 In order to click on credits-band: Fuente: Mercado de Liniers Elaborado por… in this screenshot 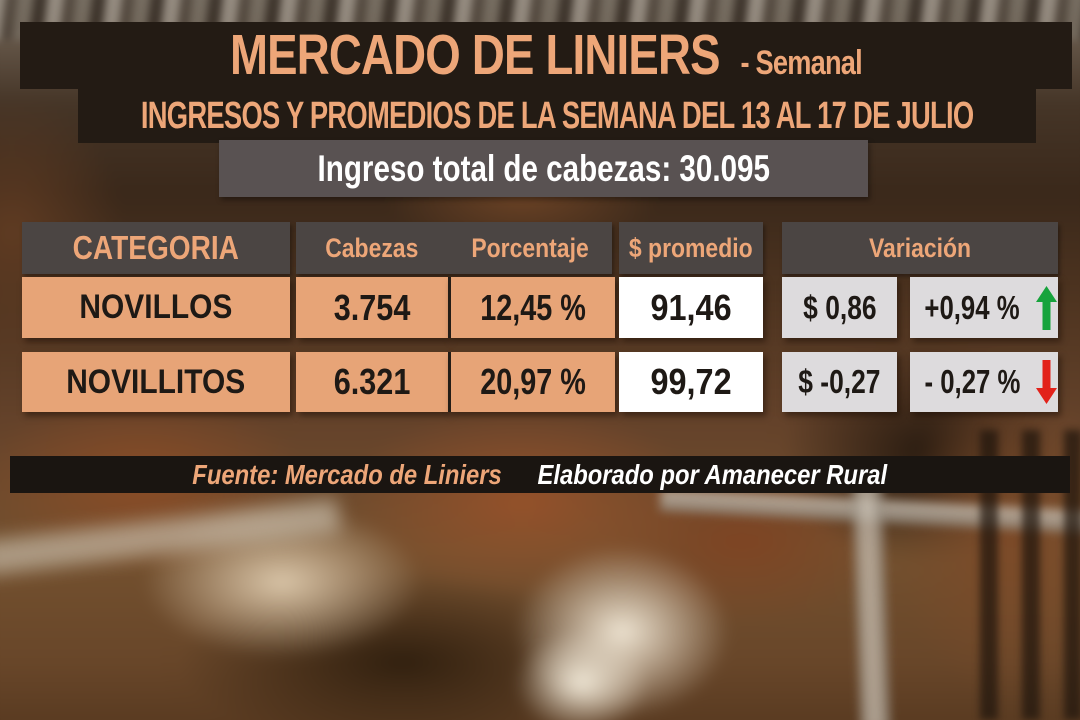, I will do `click(540, 474)`.